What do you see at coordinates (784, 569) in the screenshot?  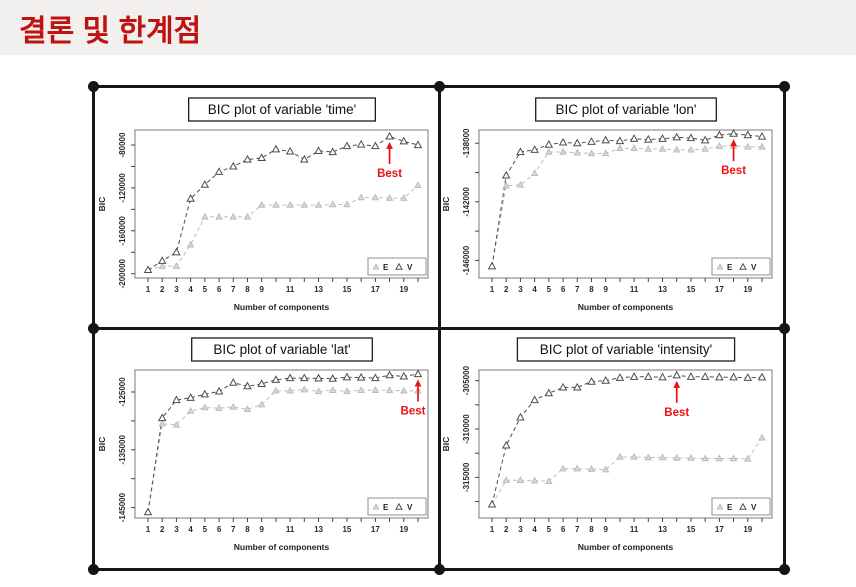 I see `selection-handle-bottom-right` at bounding box center [784, 569].